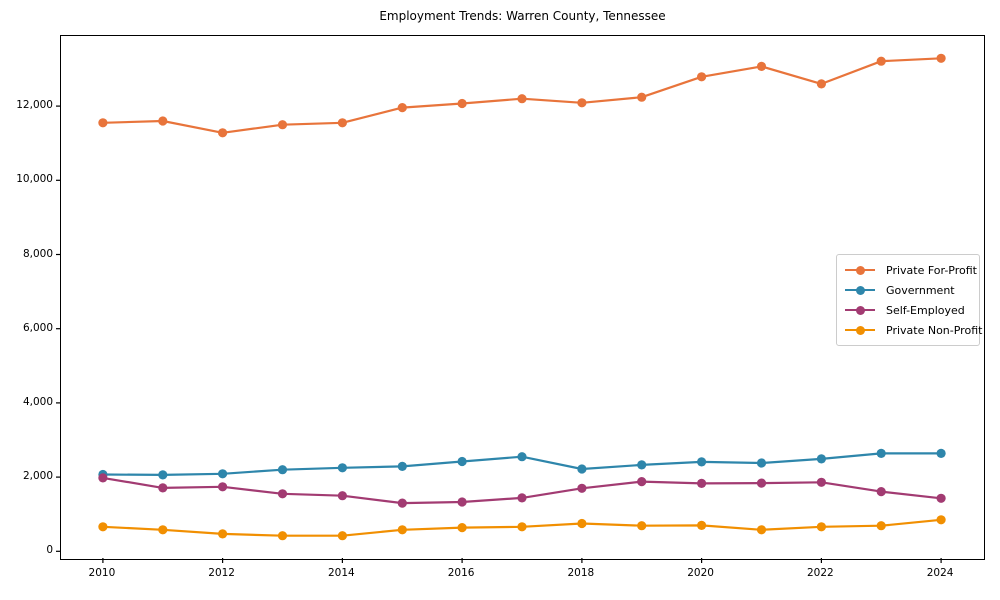 The image size is (1000, 600). What do you see at coordinates (102, 573) in the screenshot?
I see `x-tick-label: 2010` at bounding box center [102, 573].